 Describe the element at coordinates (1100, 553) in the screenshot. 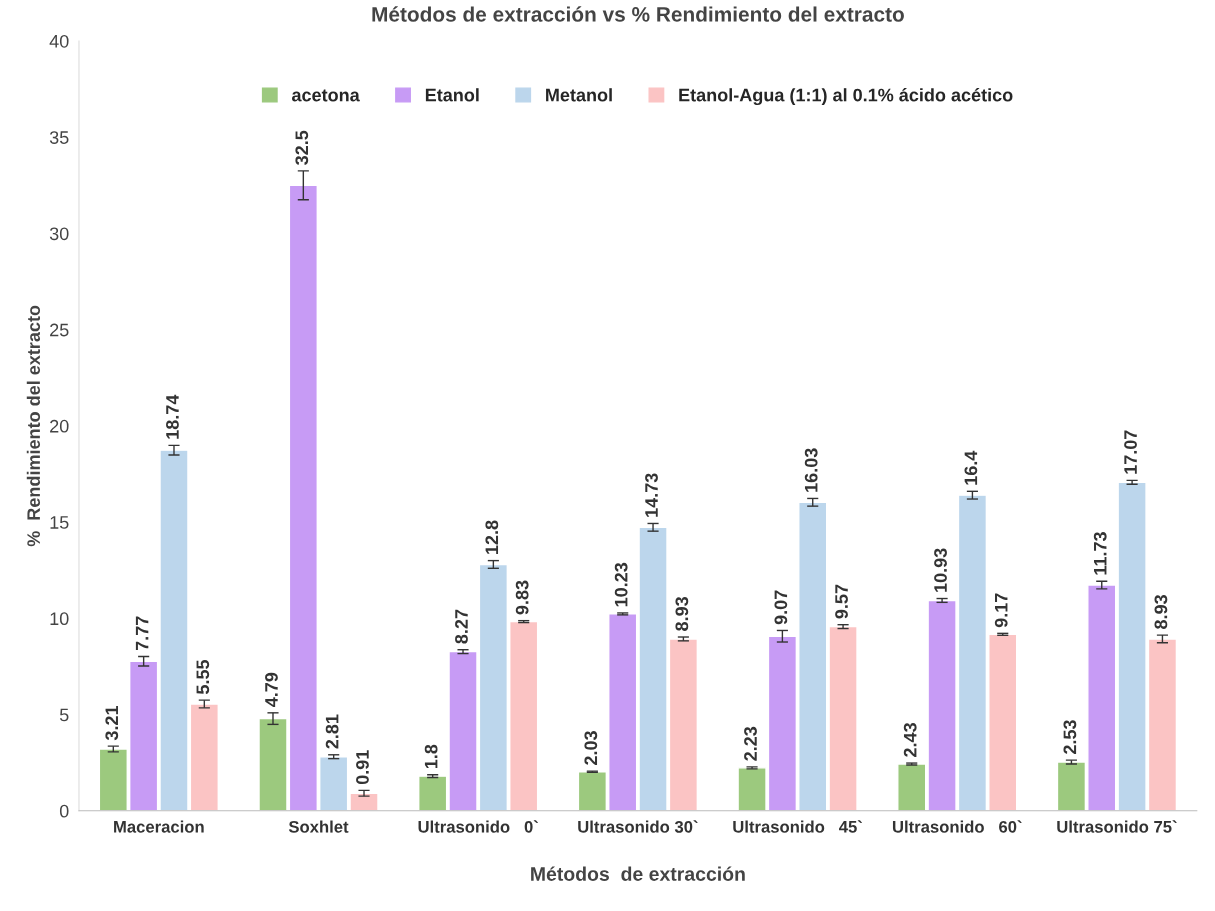

I see `data-label: 11.73` at that location.